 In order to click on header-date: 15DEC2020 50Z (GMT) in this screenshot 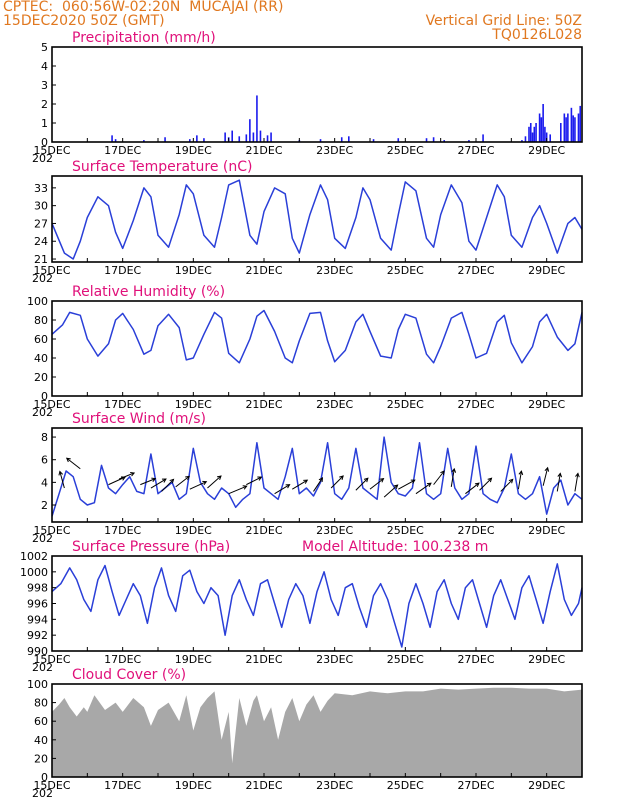, I will do `click(84, 21)`.